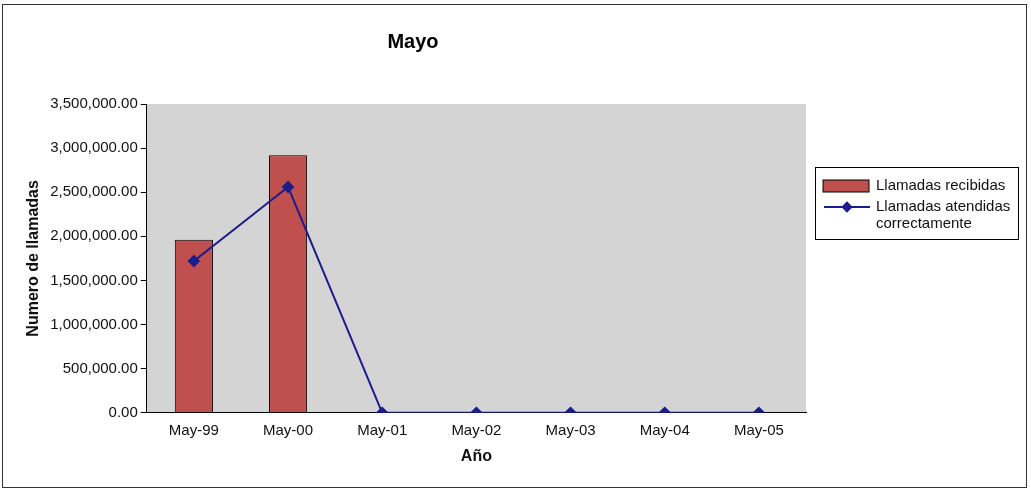 The width and height of the screenshot is (1031, 490). Describe the element at coordinates (288, 429) in the screenshot. I see `x-tick-label: May-00` at that location.